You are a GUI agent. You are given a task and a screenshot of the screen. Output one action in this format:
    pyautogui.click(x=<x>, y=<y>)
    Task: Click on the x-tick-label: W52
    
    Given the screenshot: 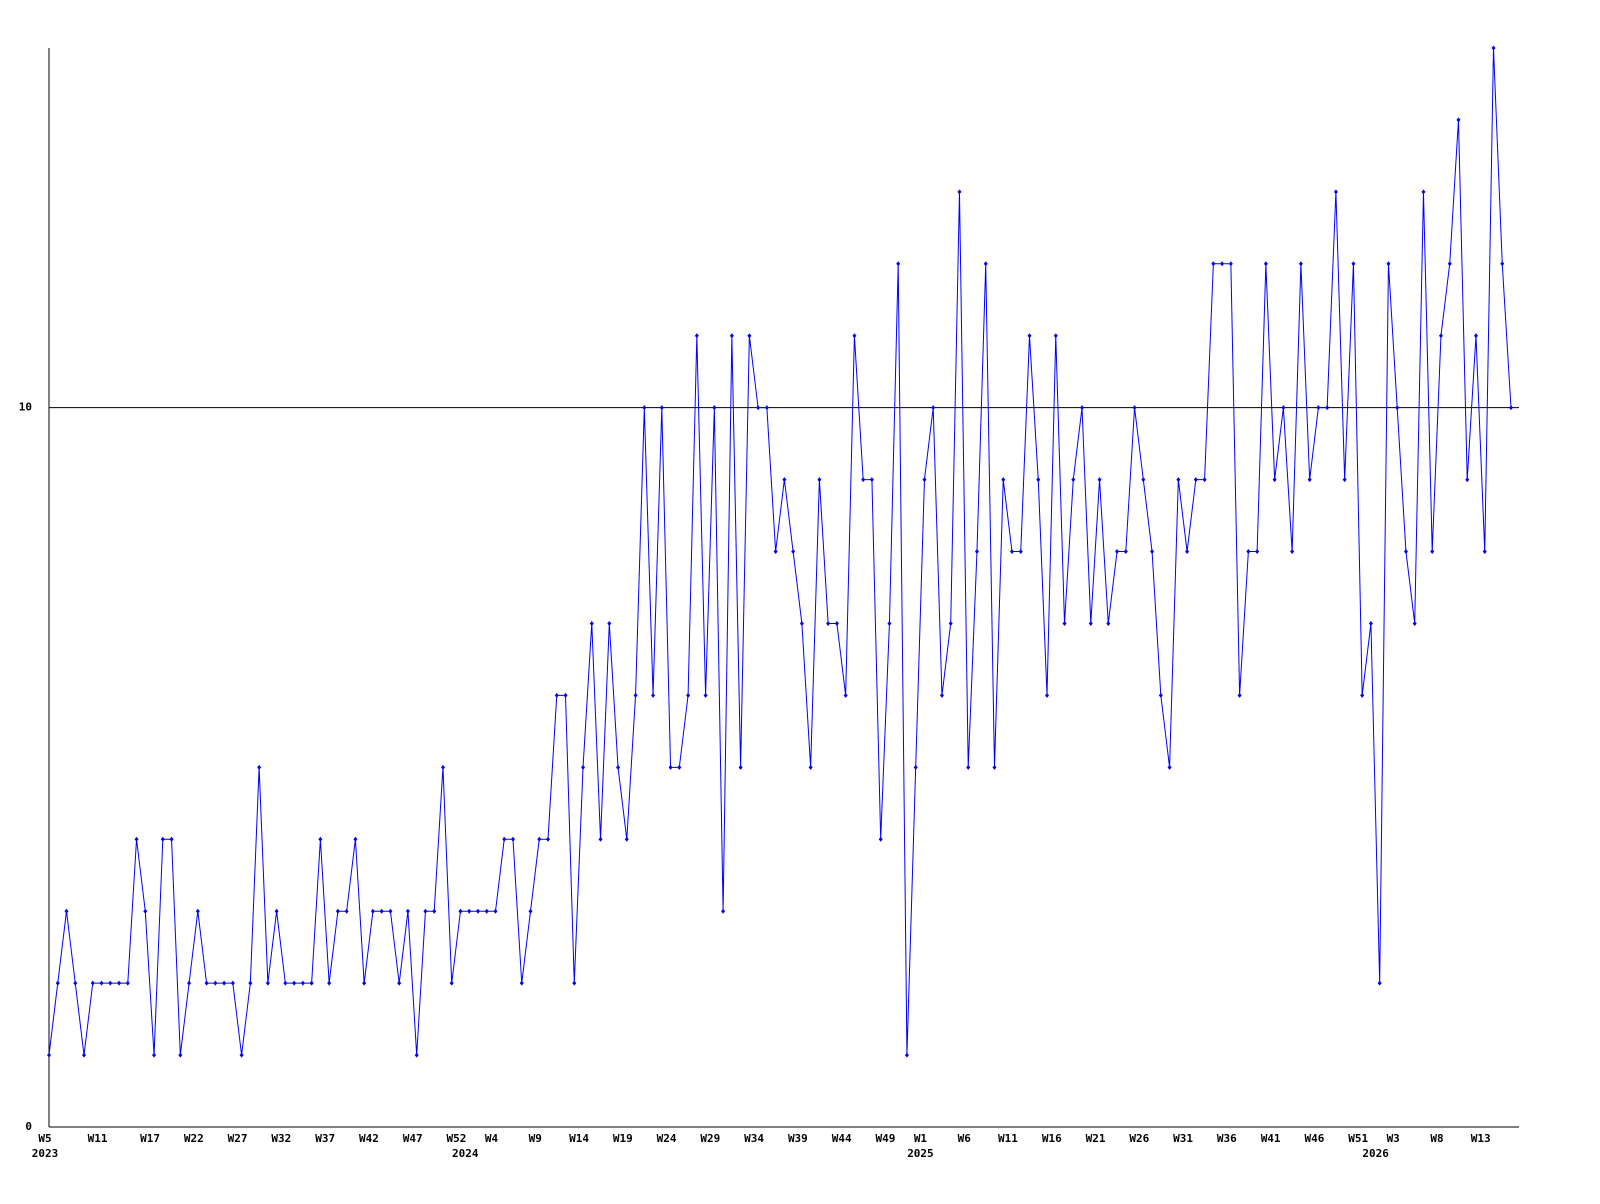 What is the action you would take?
    pyautogui.click(x=457, y=1138)
    